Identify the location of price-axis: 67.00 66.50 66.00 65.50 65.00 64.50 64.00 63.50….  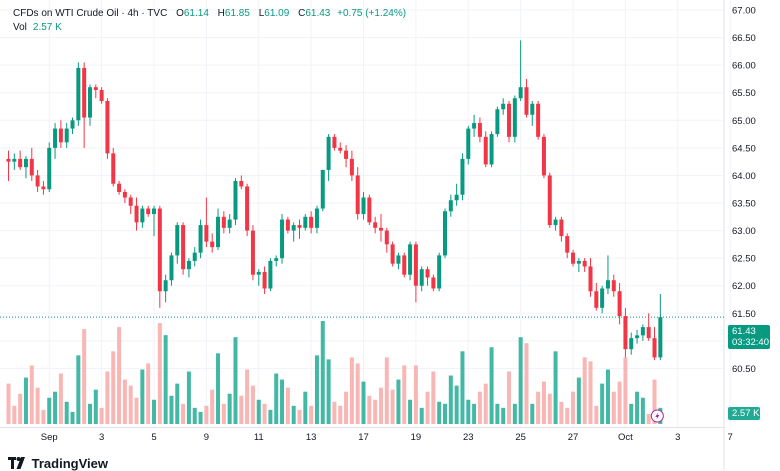
(744, 190).